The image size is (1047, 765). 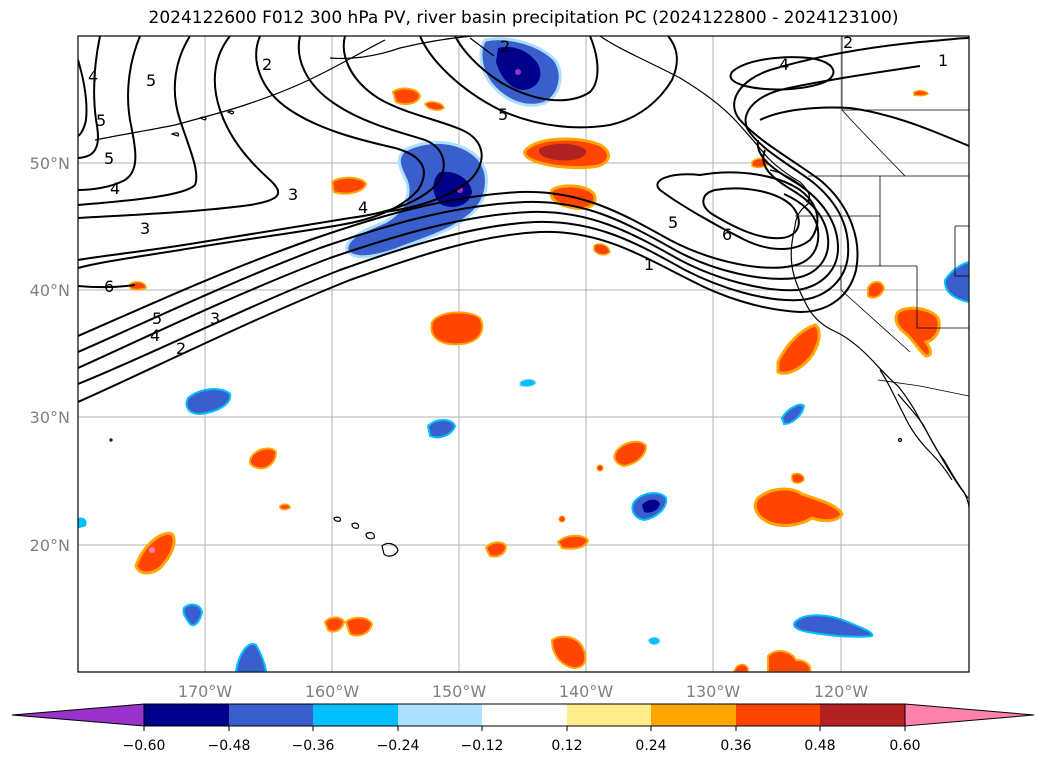 What do you see at coordinates (904, 746) in the screenshot?
I see `colorbar-label: 0.60` at bounding box center [904, 746].